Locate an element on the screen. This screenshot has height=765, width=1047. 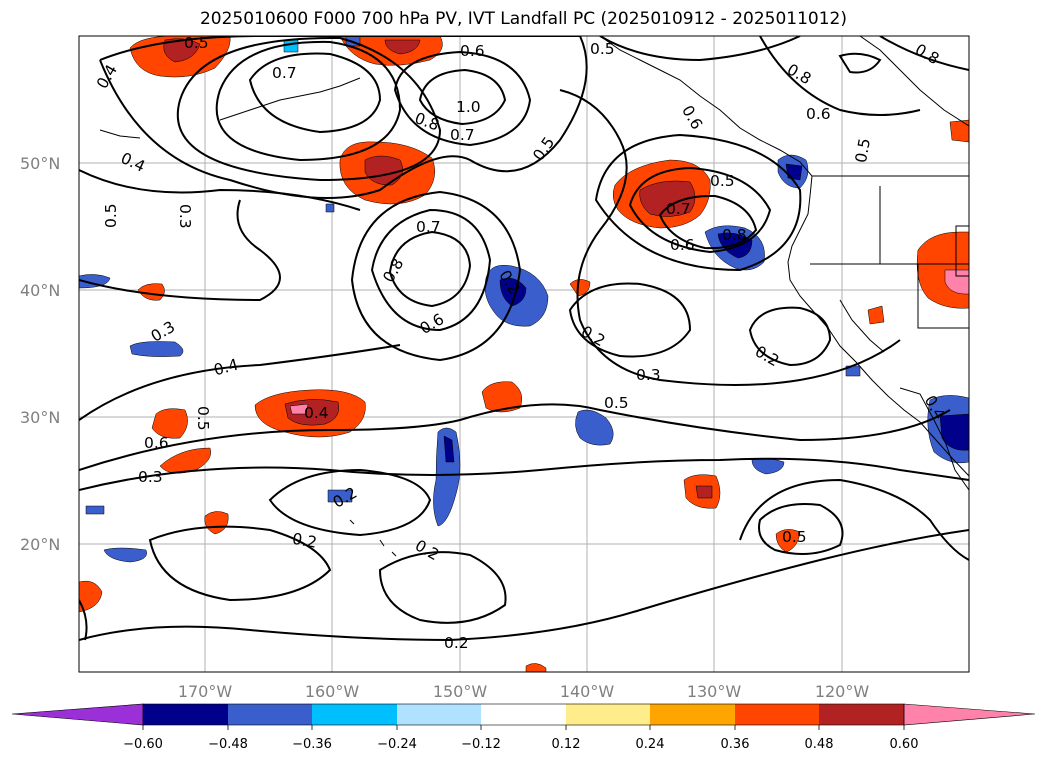
colorbar-tick-label: −0.60 is located at coordinates (143, 744).